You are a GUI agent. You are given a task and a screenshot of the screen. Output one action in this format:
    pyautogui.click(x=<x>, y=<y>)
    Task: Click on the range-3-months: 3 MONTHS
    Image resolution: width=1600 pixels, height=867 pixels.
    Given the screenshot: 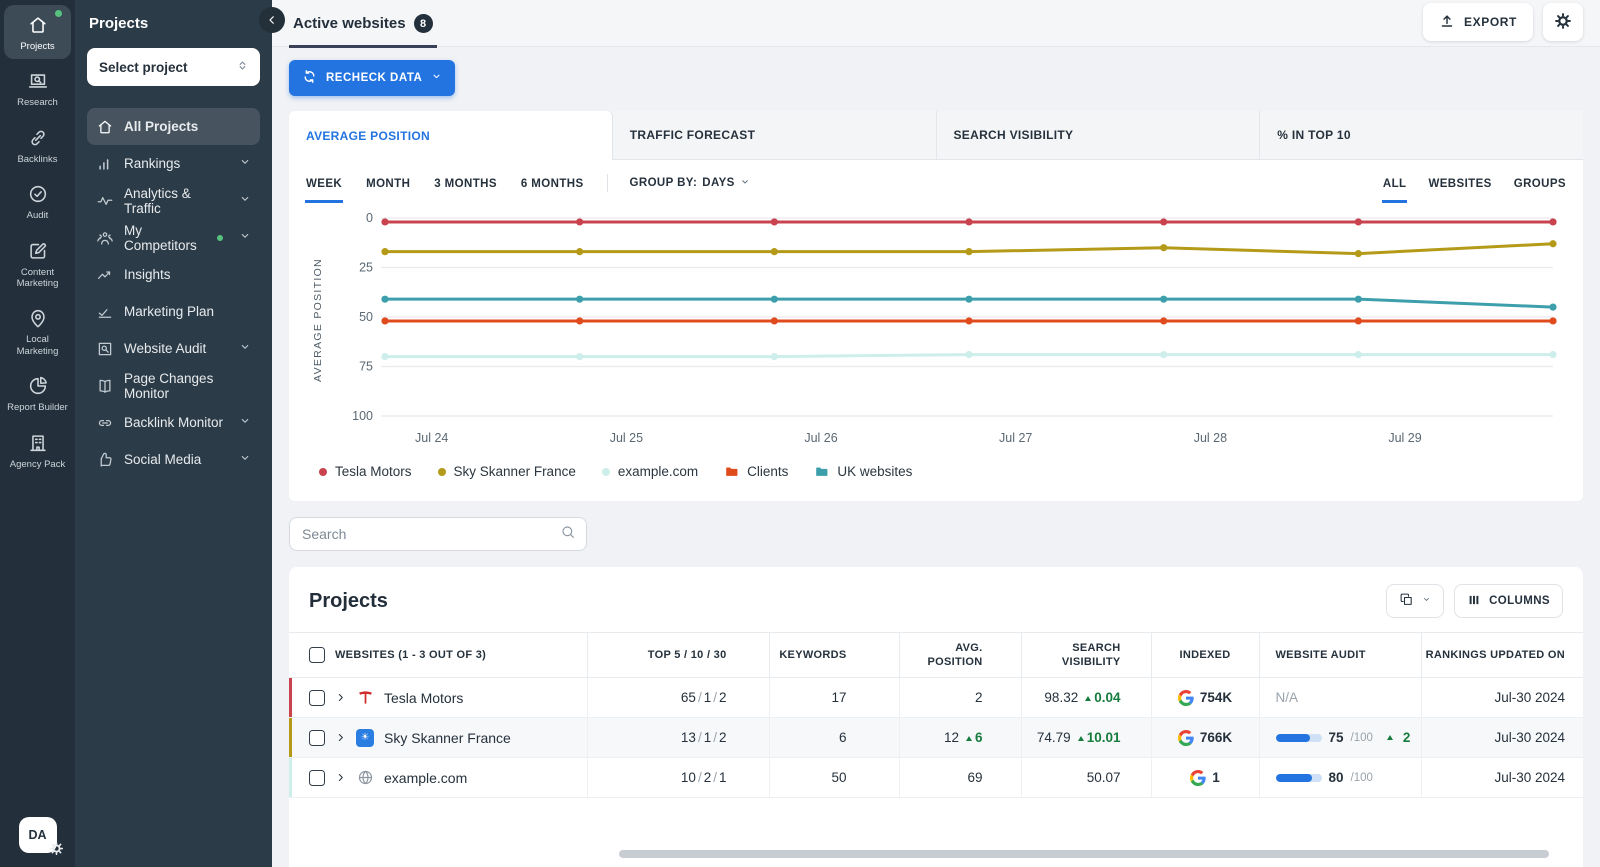 What is the action you would take?
    pyautogui.click(x=465, y=183)
    